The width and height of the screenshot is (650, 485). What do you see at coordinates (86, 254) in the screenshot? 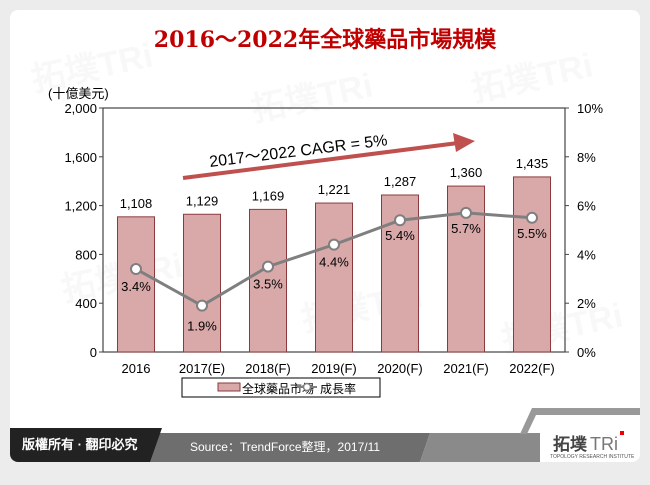
I see `y-tick-label: 800` at bounding box center [86, 254].